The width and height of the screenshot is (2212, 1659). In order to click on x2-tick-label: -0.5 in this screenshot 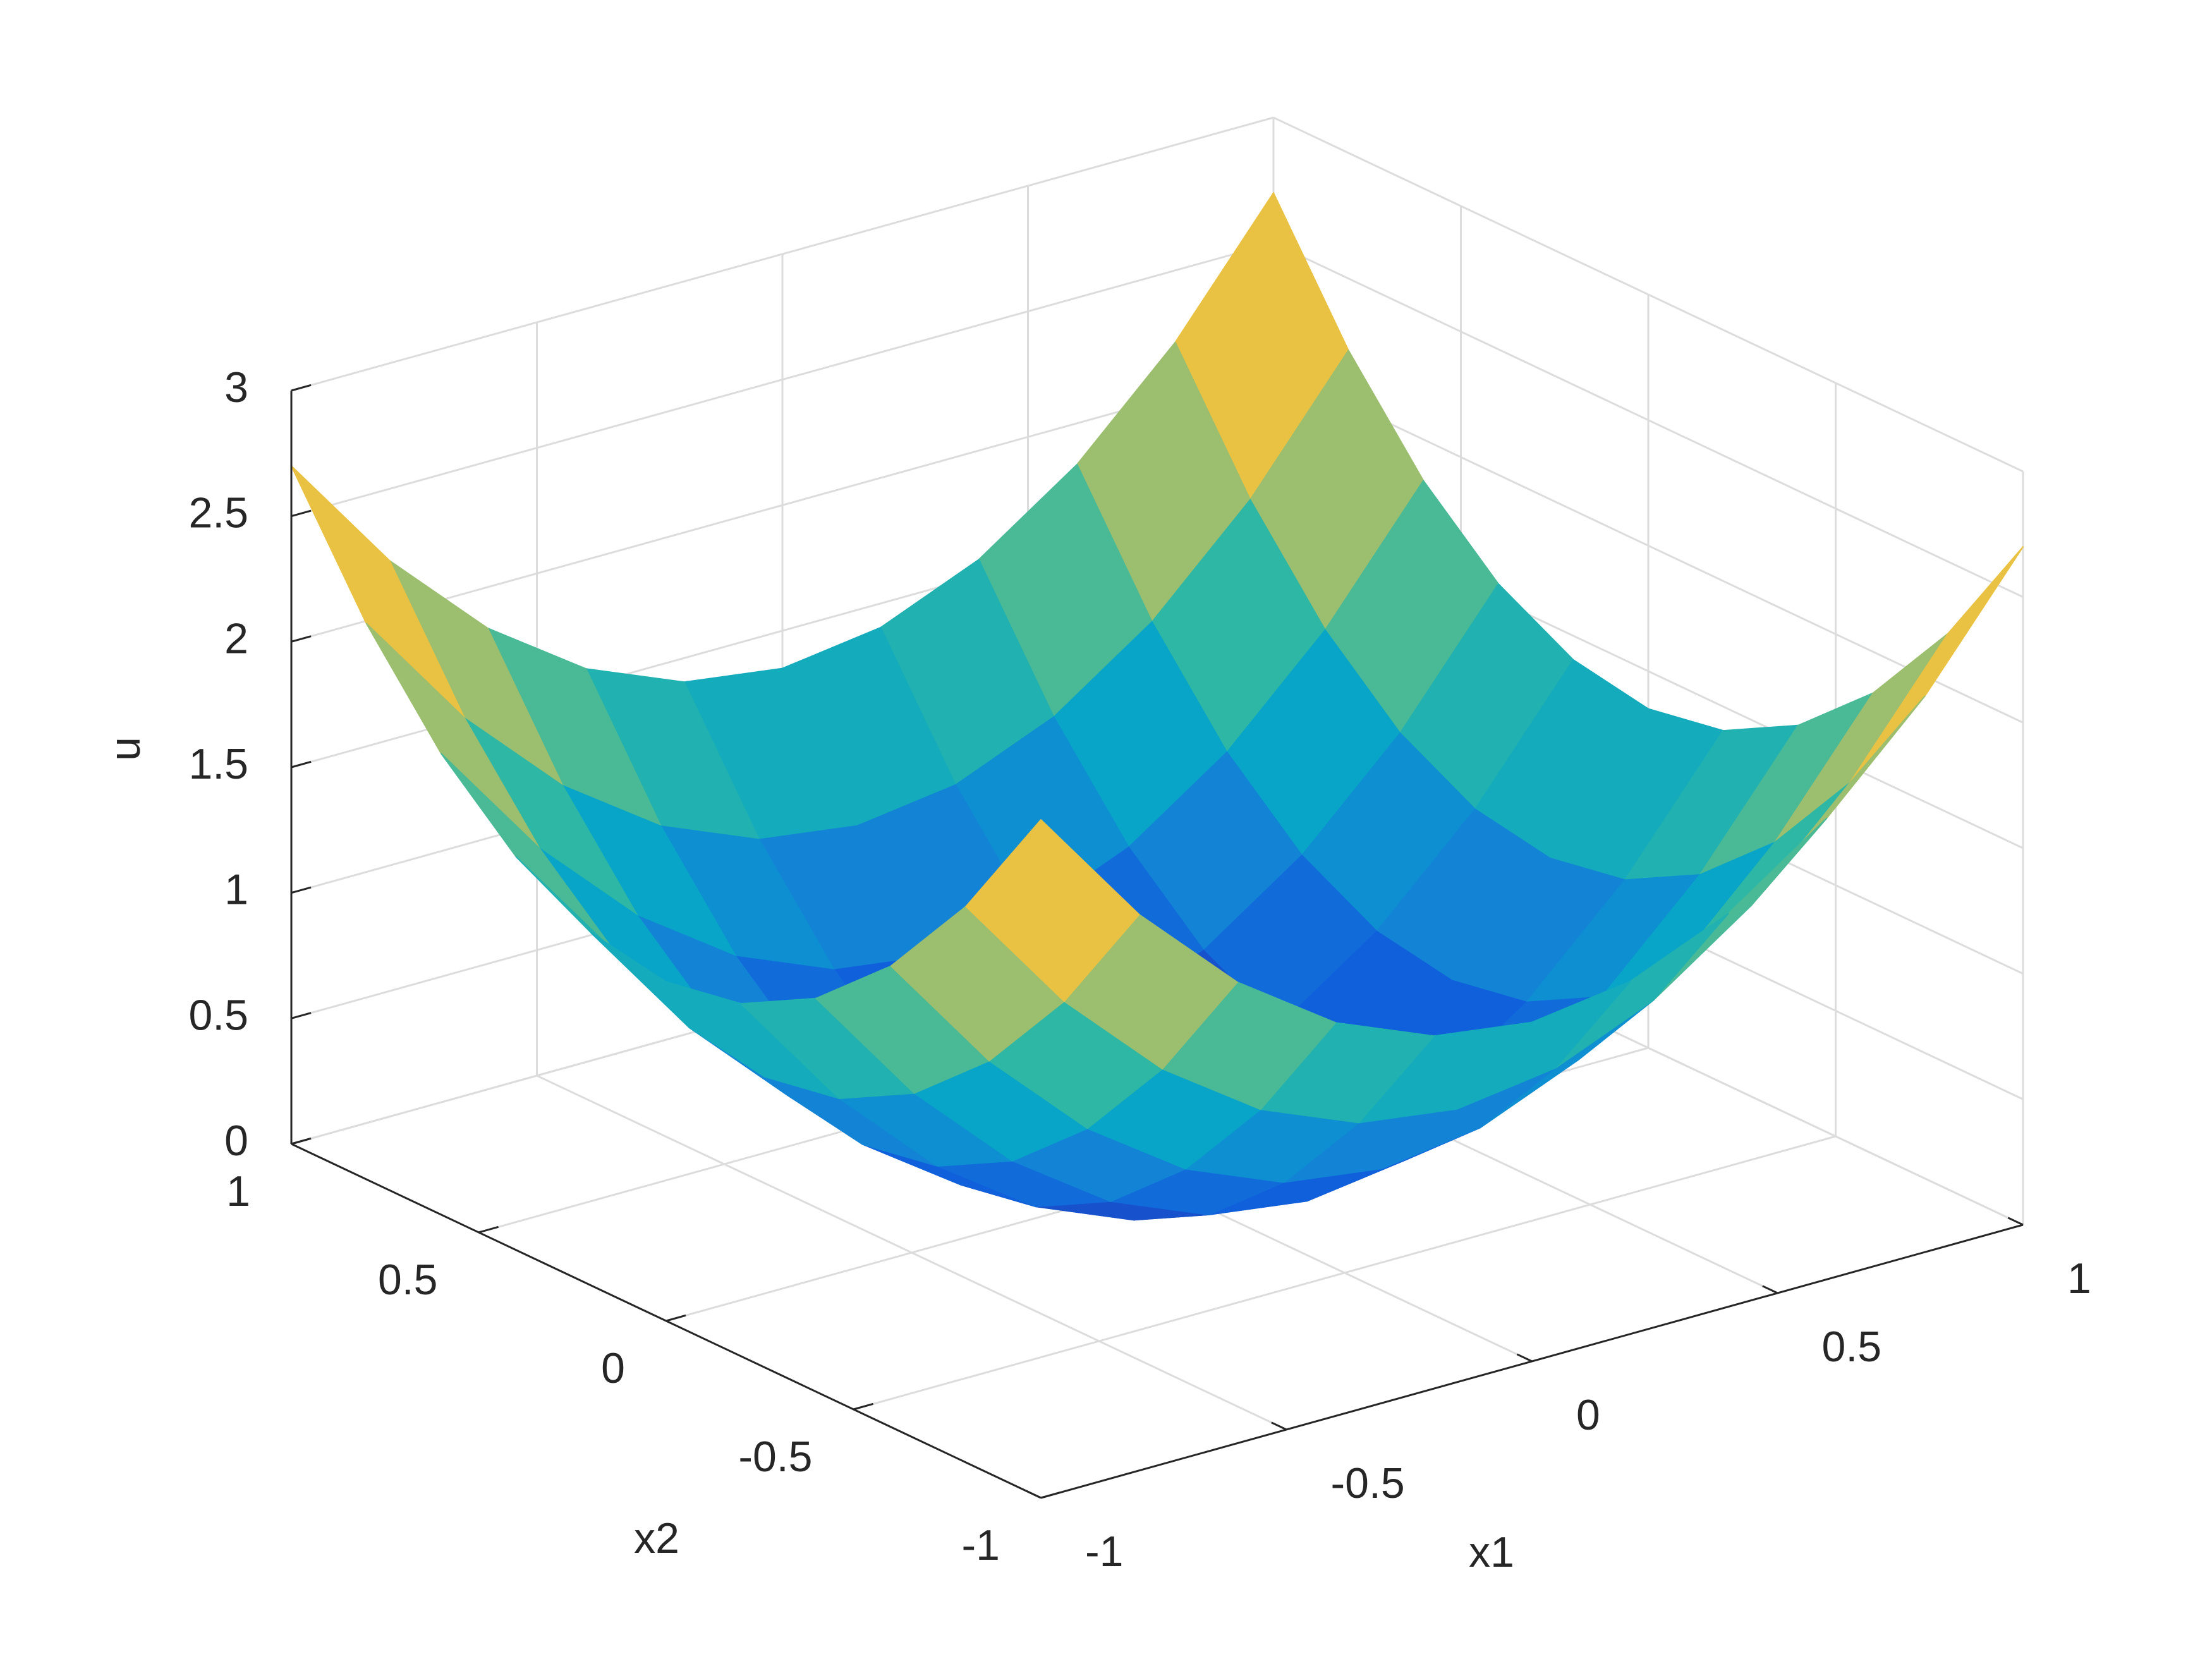, I will do `click(775, 1457)`.